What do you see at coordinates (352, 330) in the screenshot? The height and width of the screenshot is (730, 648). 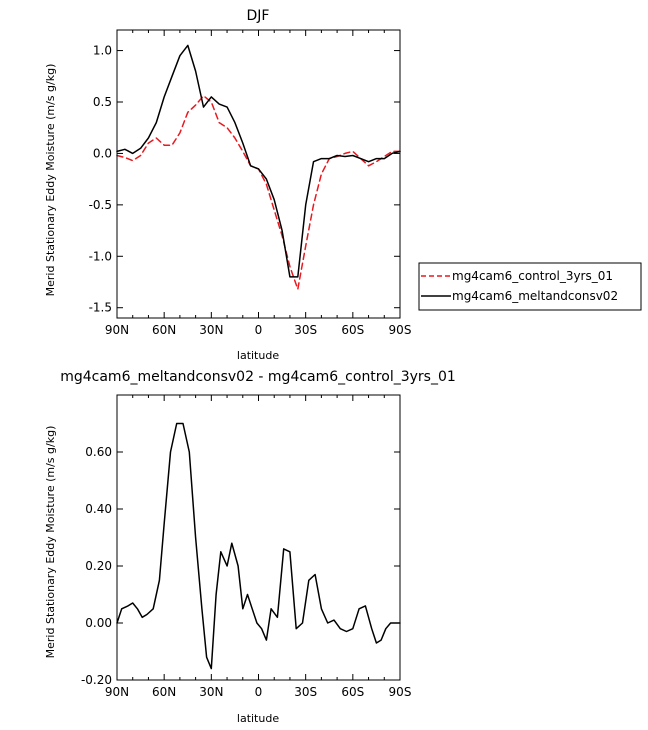 I see `top-chart-x-tick-label: 60S` at bounding box center [352, 330].